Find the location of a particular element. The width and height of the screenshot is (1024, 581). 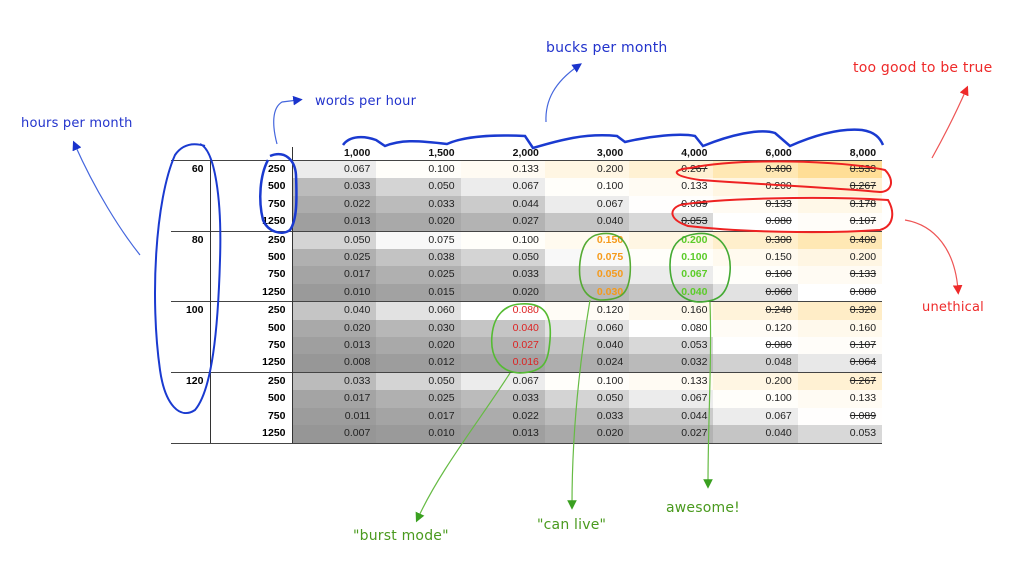

words-header is located at coordinates (251, 154).